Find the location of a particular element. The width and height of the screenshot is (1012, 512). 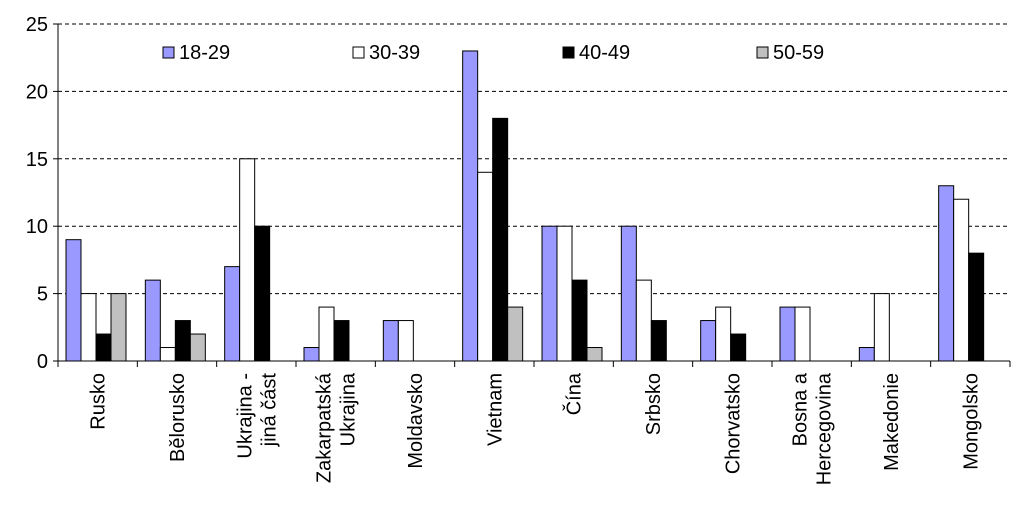

x-category-label-5-0: Vietnam is located at coordinates (495, 409).